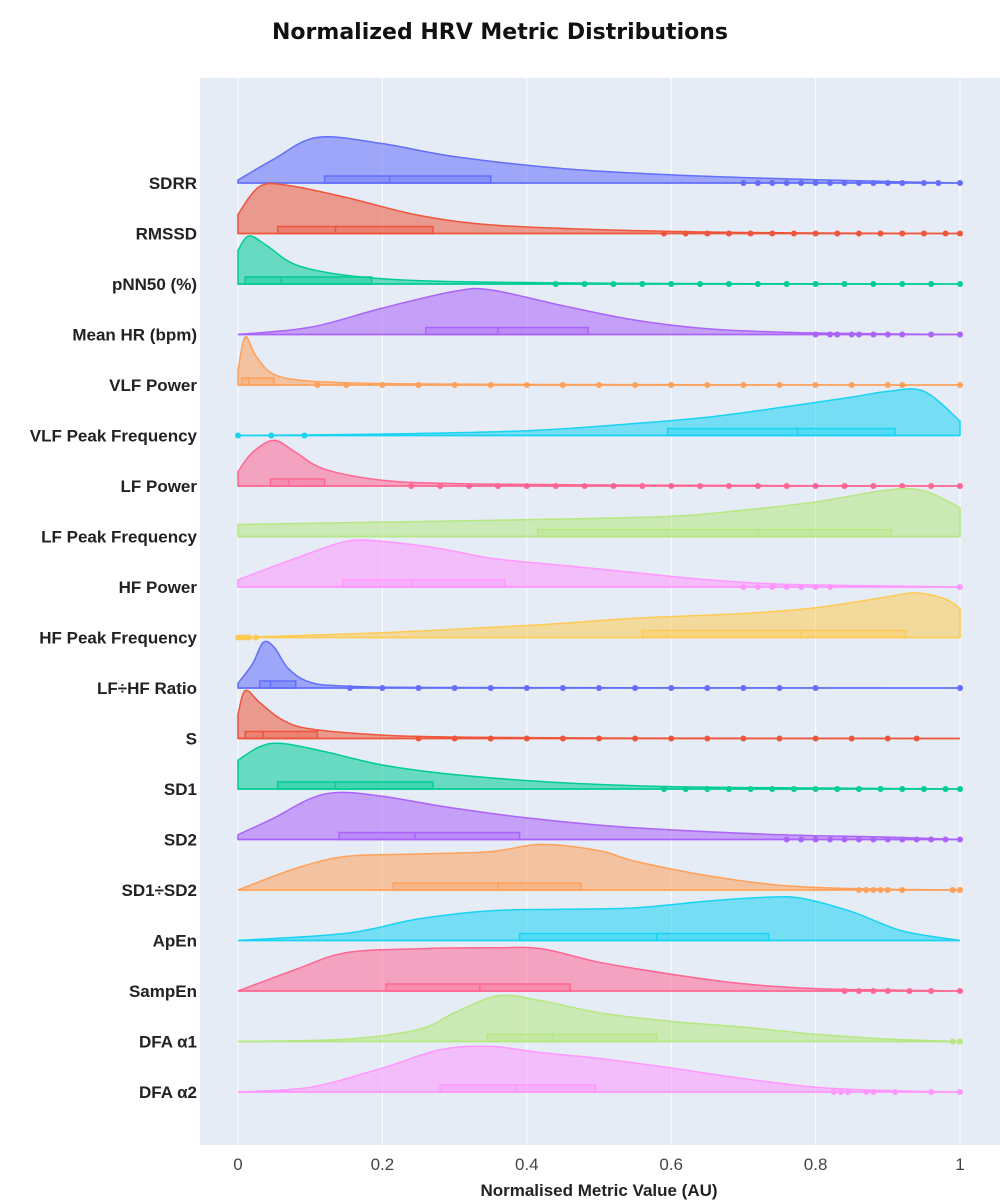  Describe the element at coordinates (180, 789) in the screenshot. I see `y-label: SD1` at that location.